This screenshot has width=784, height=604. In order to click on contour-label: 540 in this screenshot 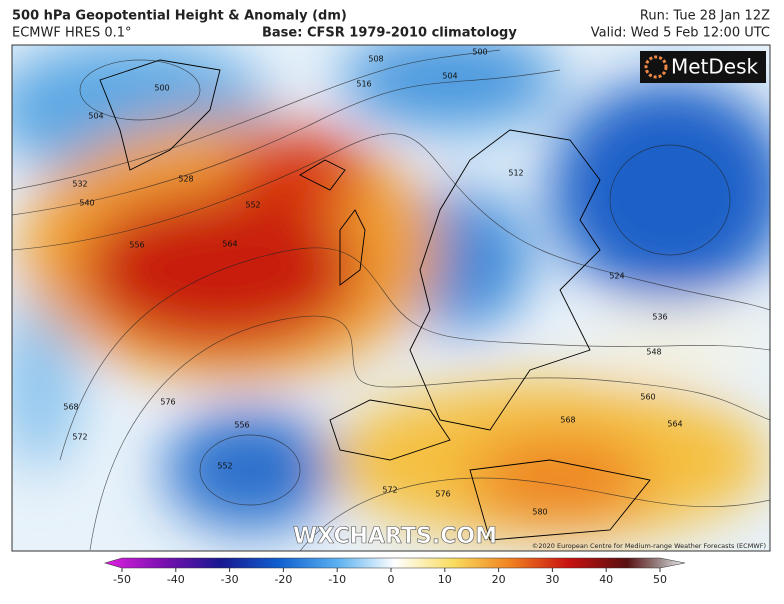, I will do `click(86, 203)`.